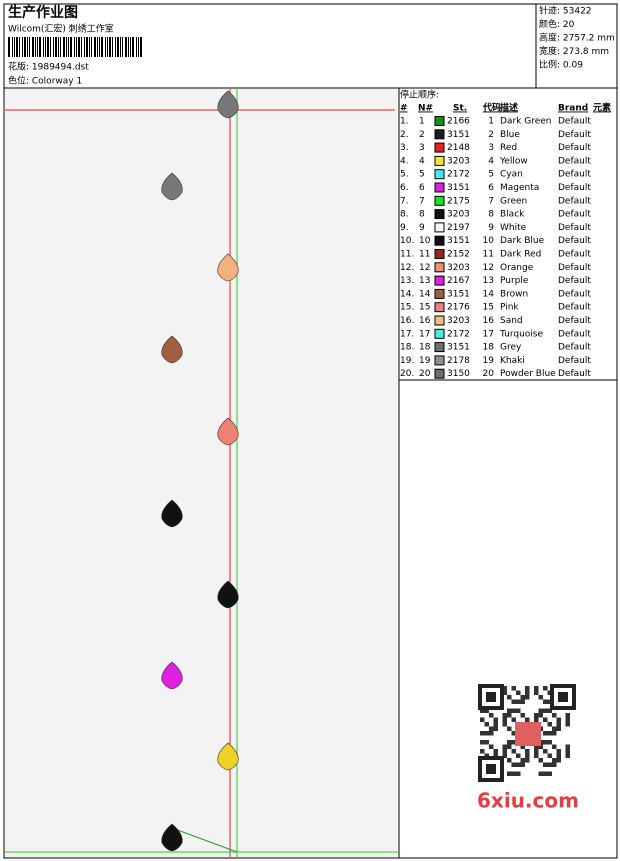 The height and width of the screenshot is (861, 620). What do you see at coordinates (458, 361) in the screenshot?
I see `thread-code: 2178` at bounding box center [458, 361].